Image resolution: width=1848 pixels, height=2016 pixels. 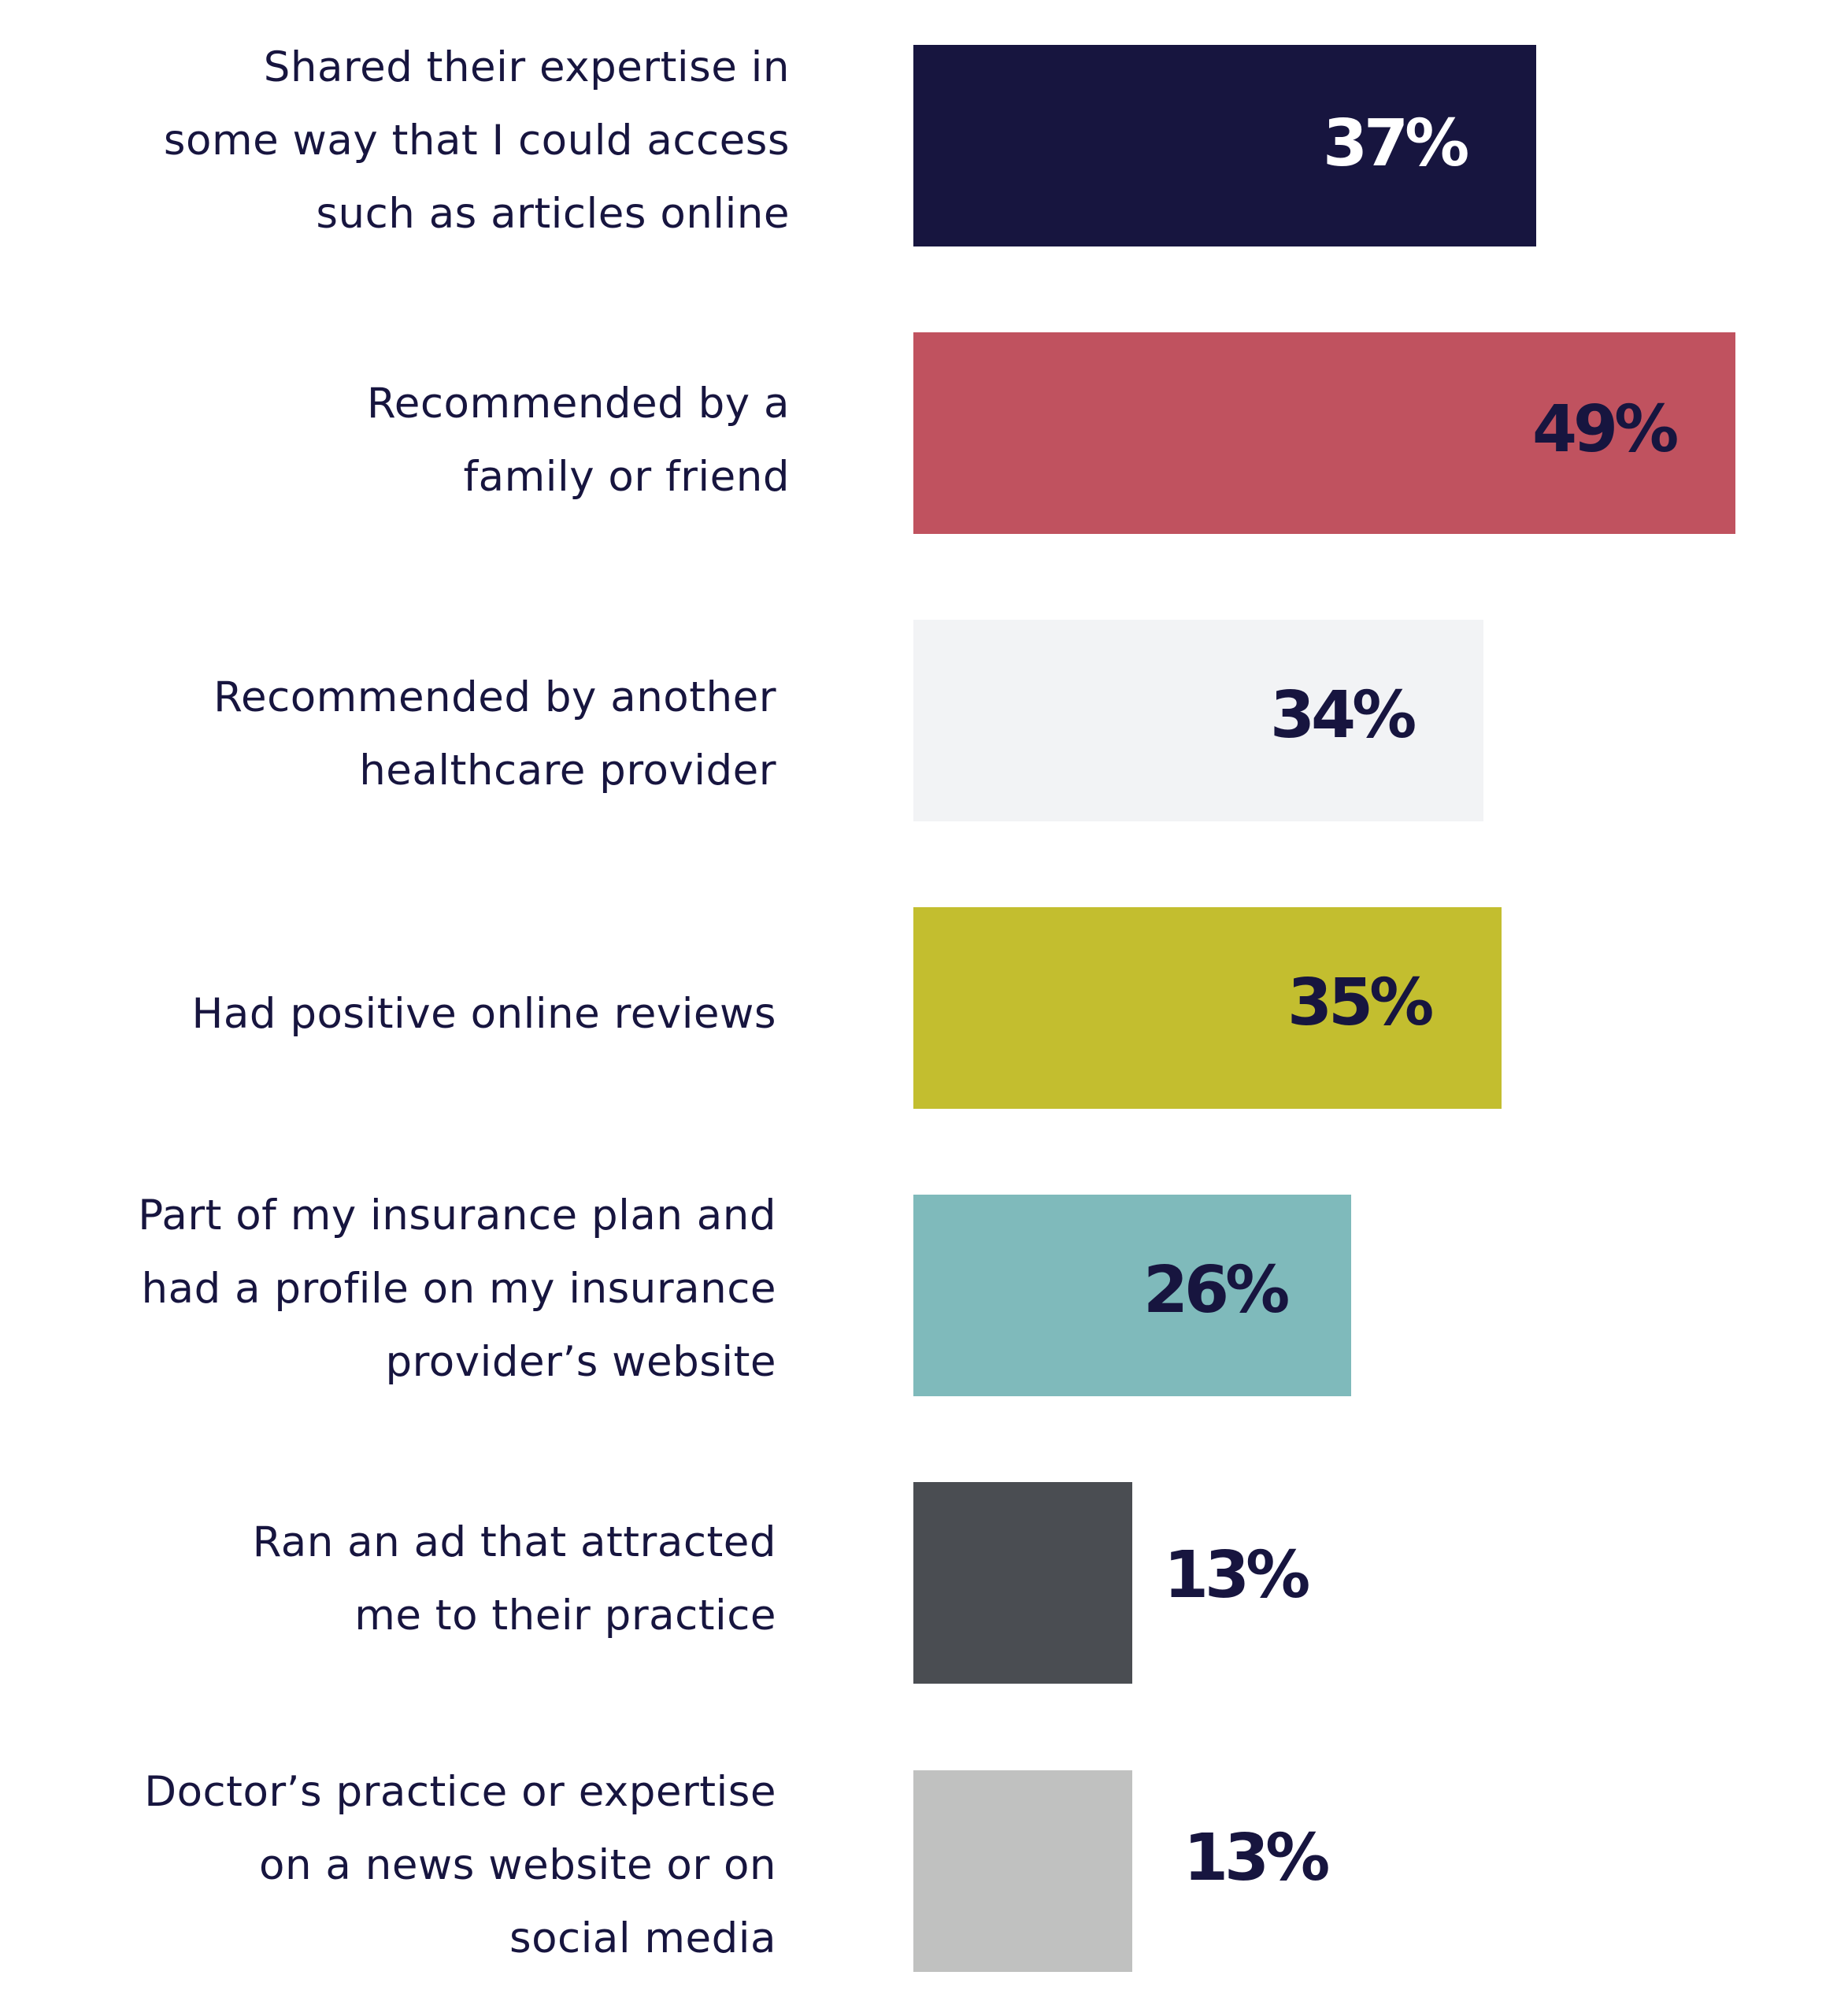 What do you see at coordinates (565, 1616) in the screenshot?
I see `category-label-line: me to their practice` at bounding box center [565, 1616].